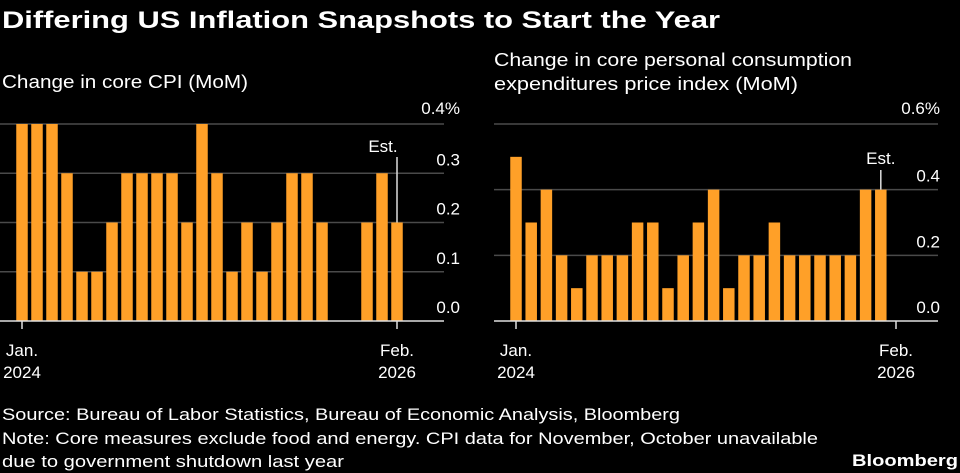  I want to click on right-chart-title-line1: Change in core personal consumption, so click(673, 60).